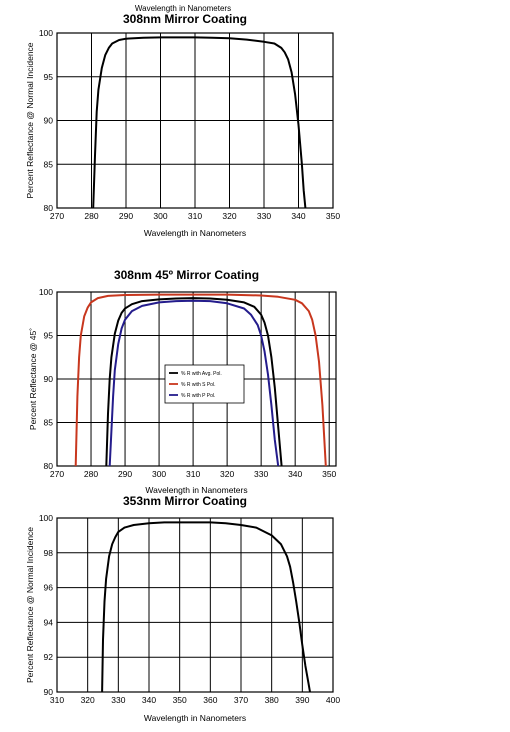 Image resolution: width=510 pixels, height=732 pixels. Describe the element at coordinates (185, 19) in the screenshot. I see `chart-title: 308nm Mirror Coating` at that location.